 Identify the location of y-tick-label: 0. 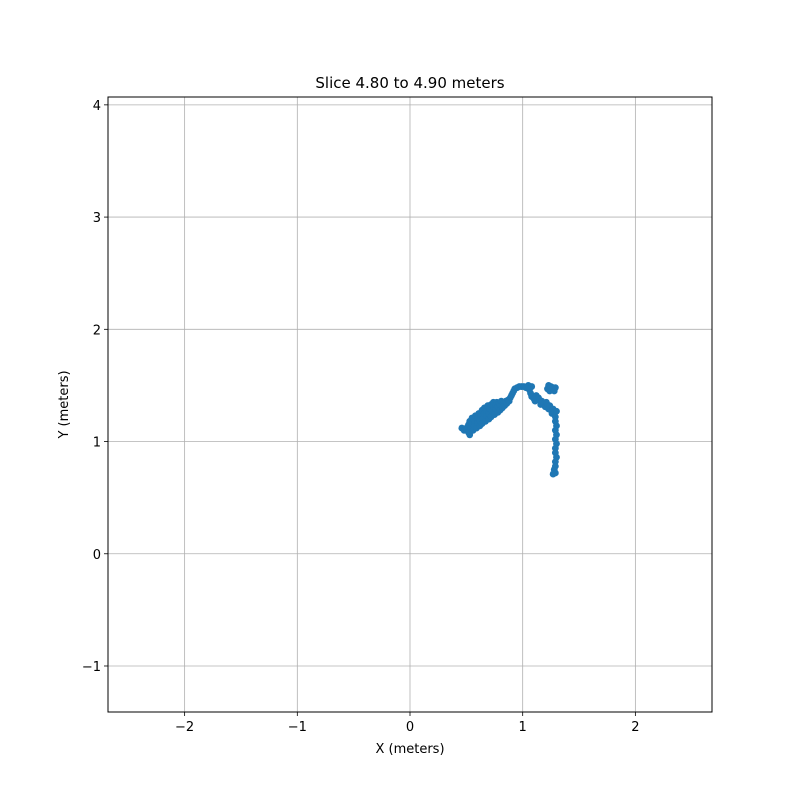
(97, 555).